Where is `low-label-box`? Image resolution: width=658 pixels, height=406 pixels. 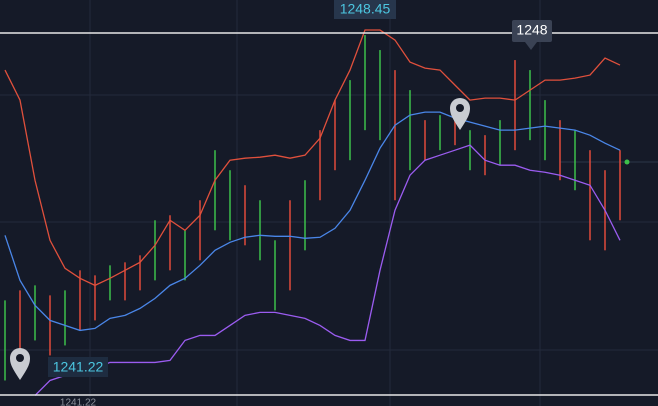
low-label-box is located at coordinates (78, 367).